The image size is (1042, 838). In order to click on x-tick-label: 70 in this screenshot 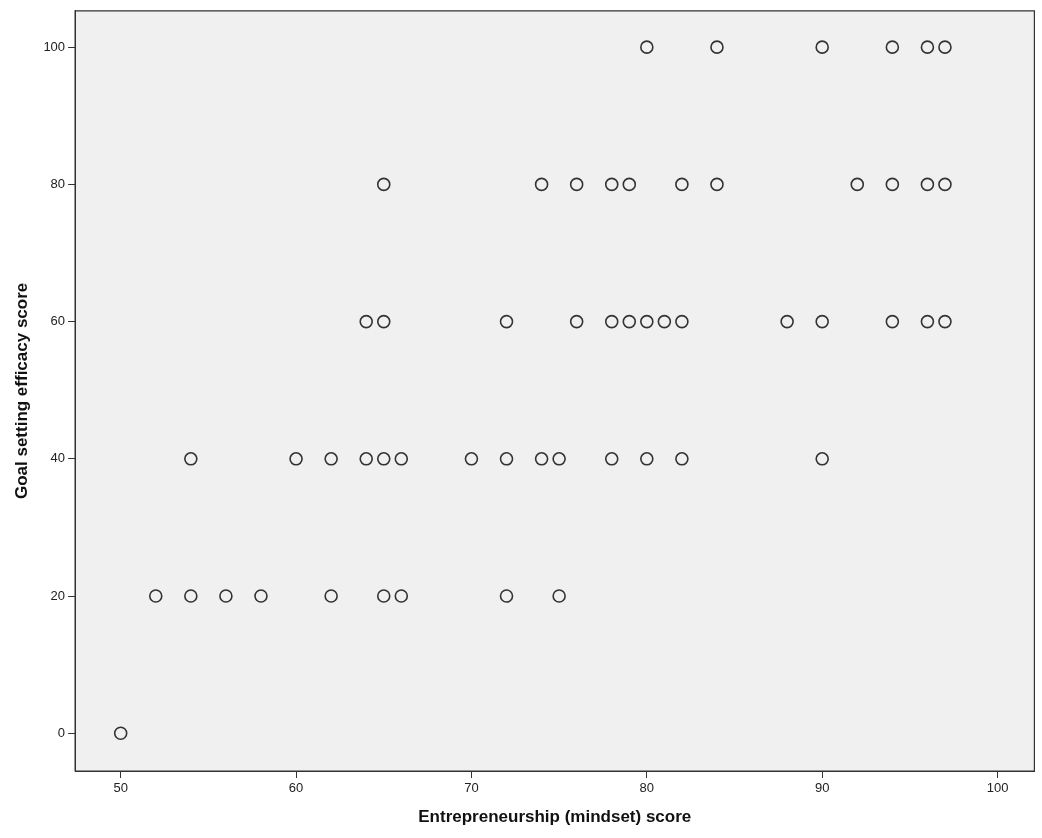, I will do `click(471, 788)`.